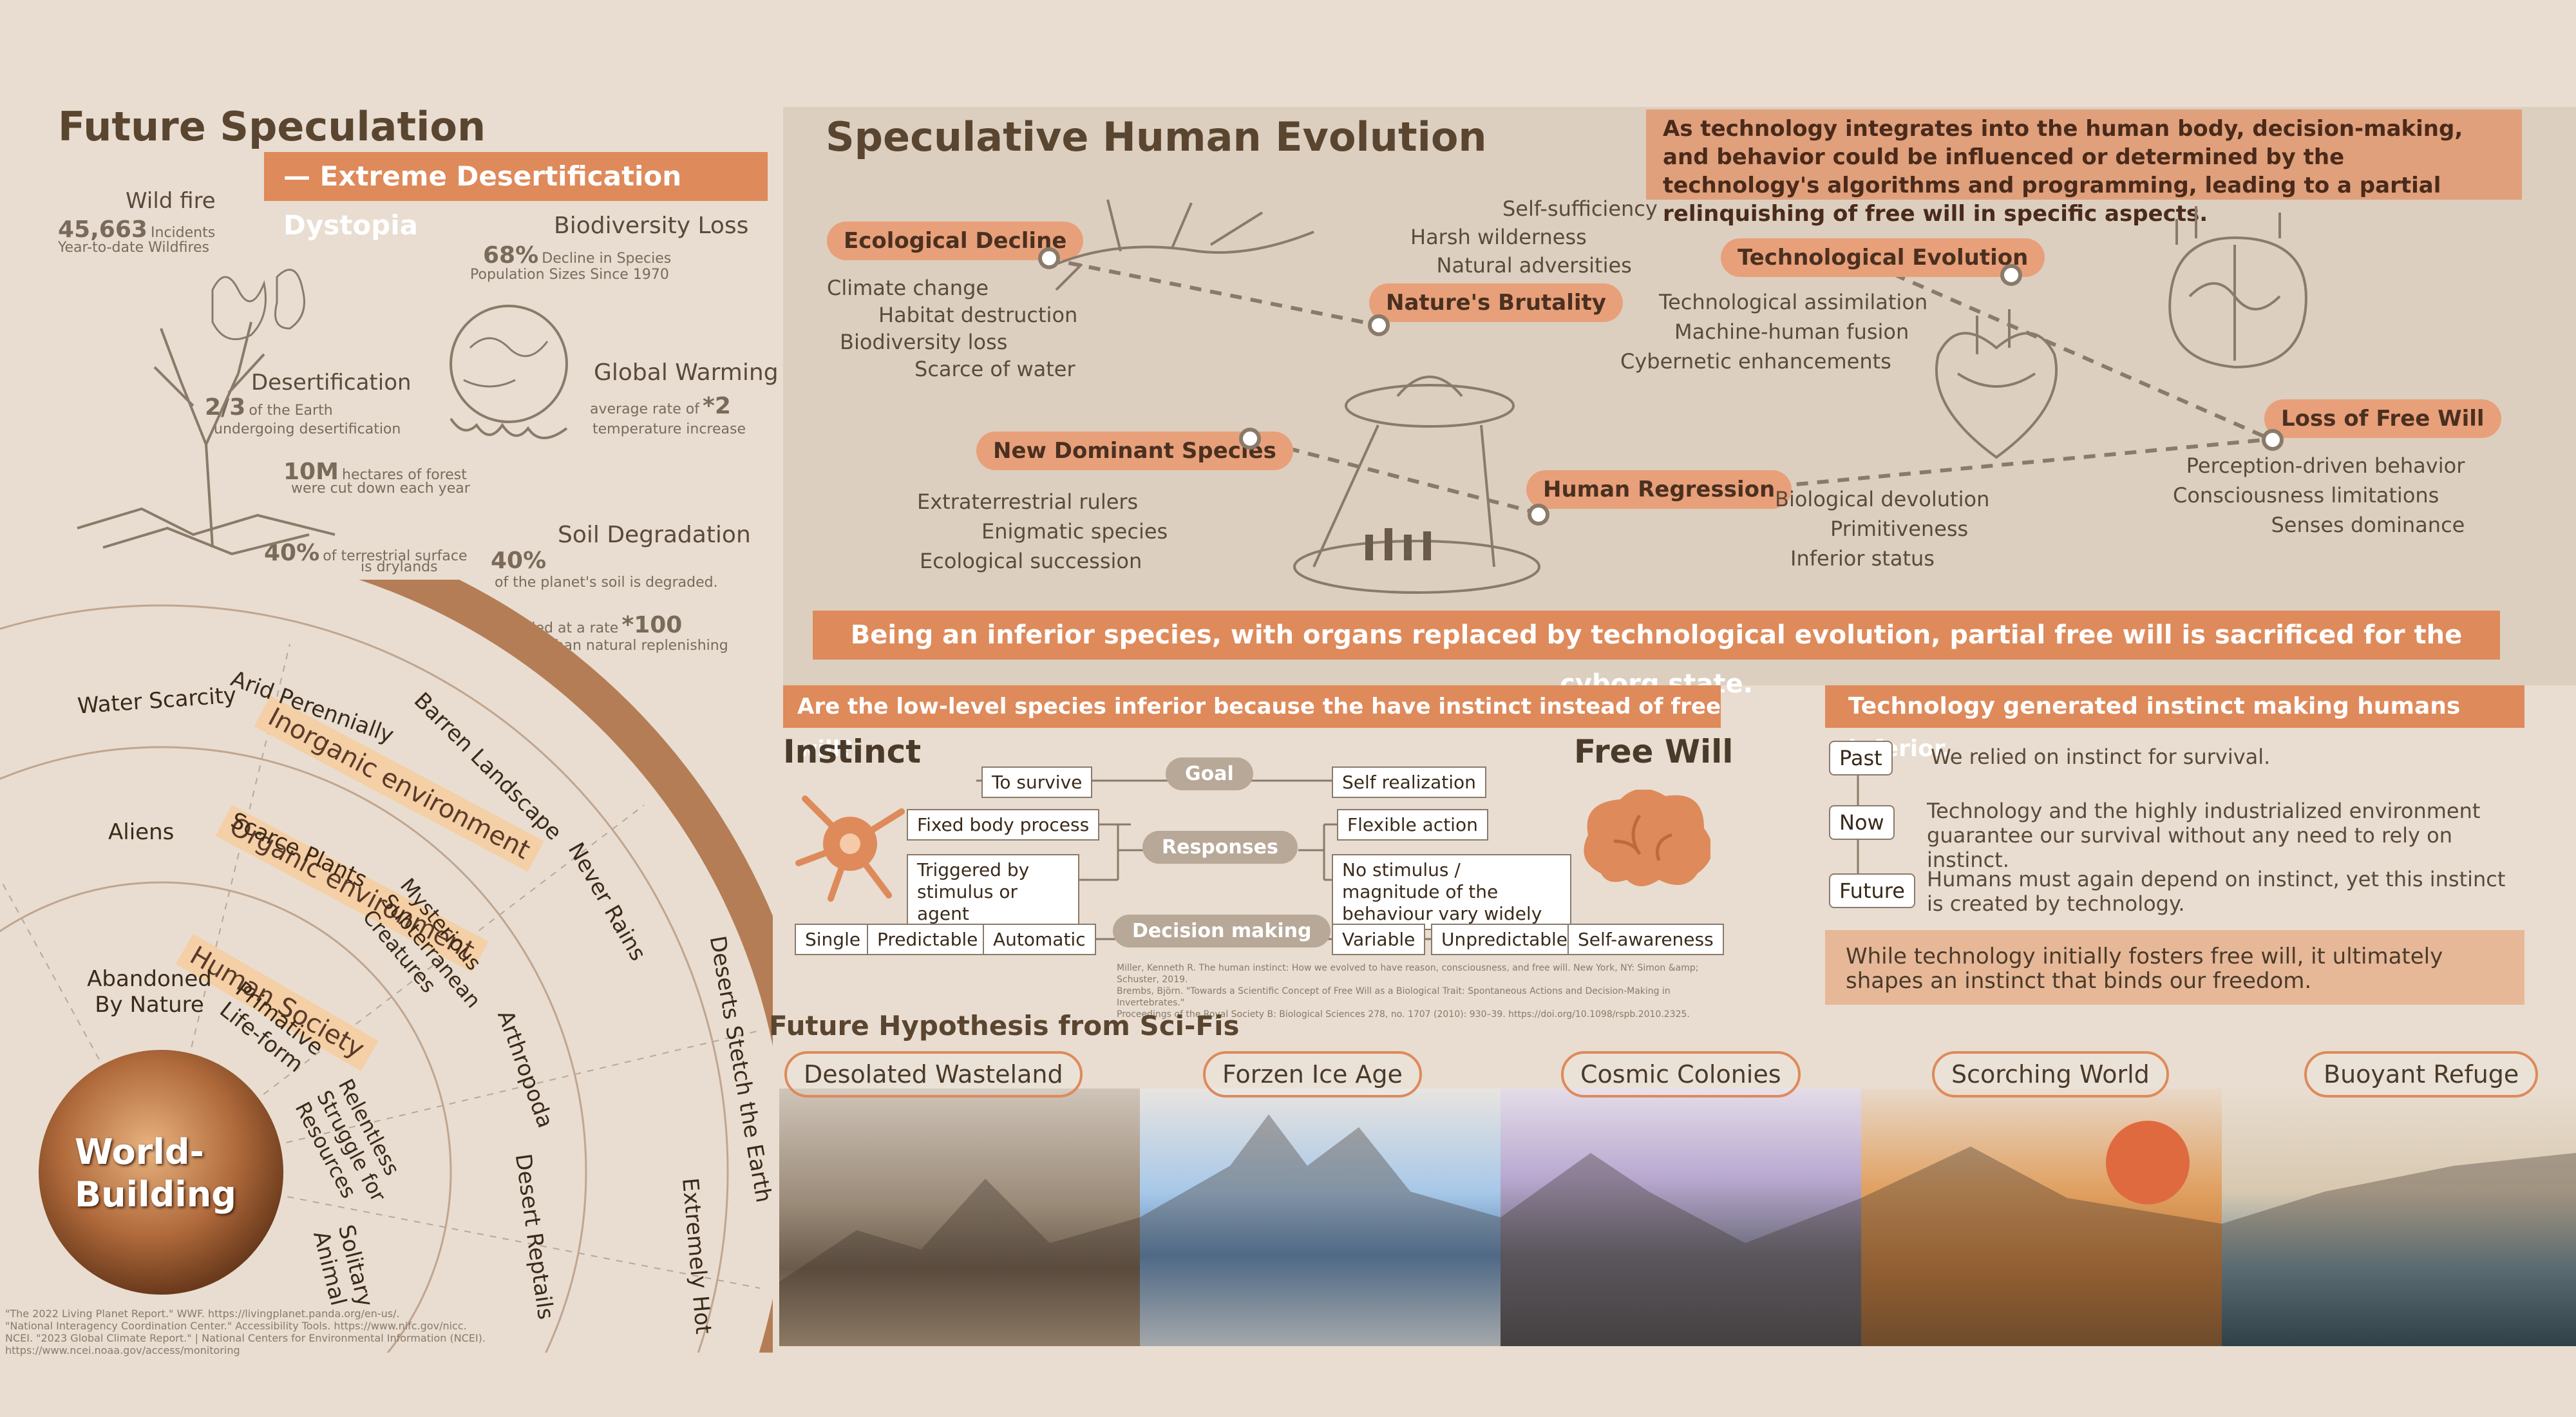 Image resolution: width=2576 pixels, height=1417 pixels. I want to click on circuit-brain-illustration, so click(2237, 287).